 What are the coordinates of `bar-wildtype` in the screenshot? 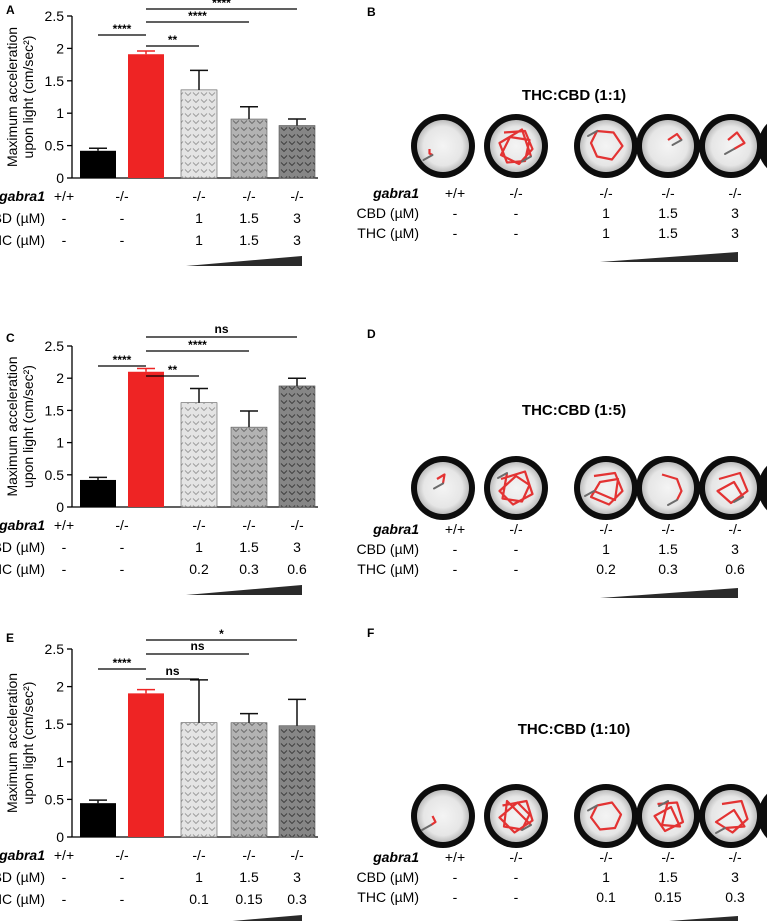 It's located at (98, 820).